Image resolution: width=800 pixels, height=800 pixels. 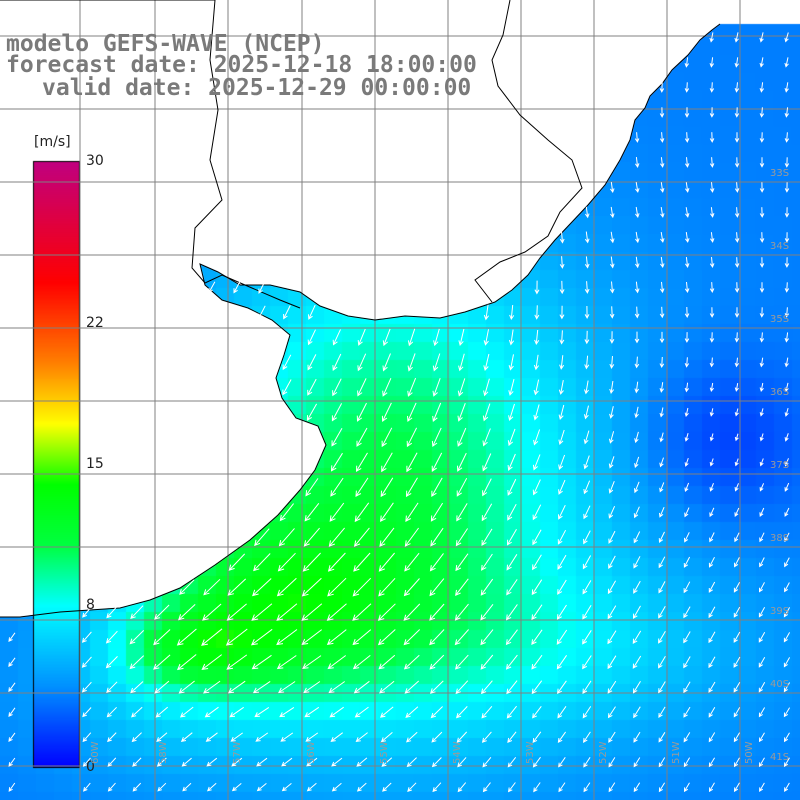 I want to click on colorbar-tick: 22, so click(x=95, y=322).